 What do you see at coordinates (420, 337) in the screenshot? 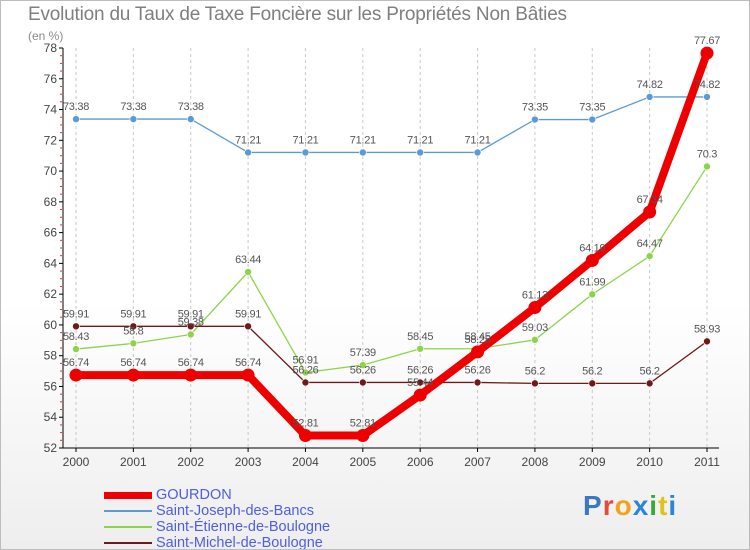
I see `data-label: 58.45` at bounding box center [420, 337].